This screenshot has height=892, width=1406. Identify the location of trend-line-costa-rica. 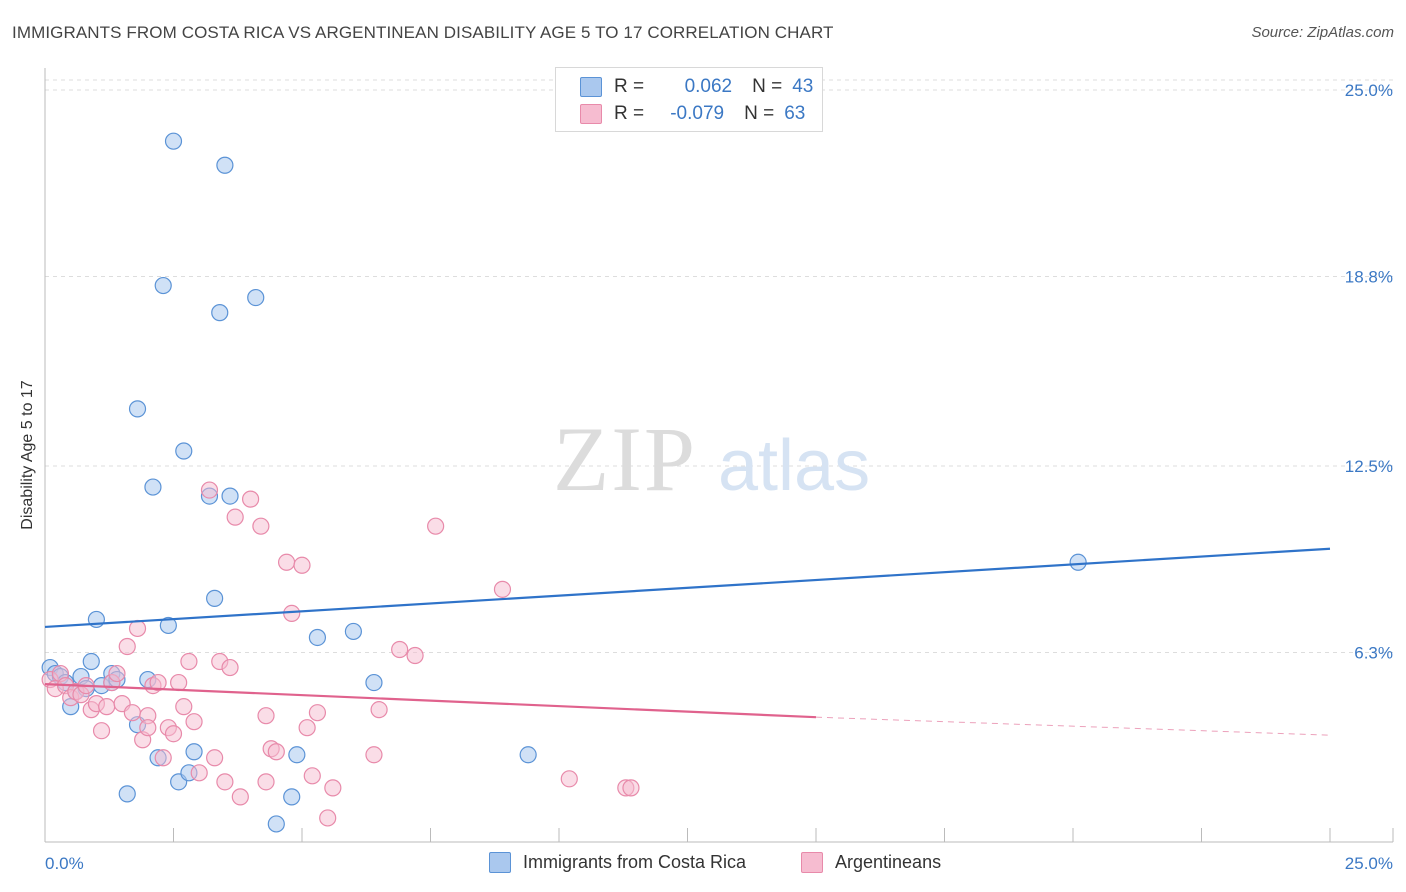
(687, 588).